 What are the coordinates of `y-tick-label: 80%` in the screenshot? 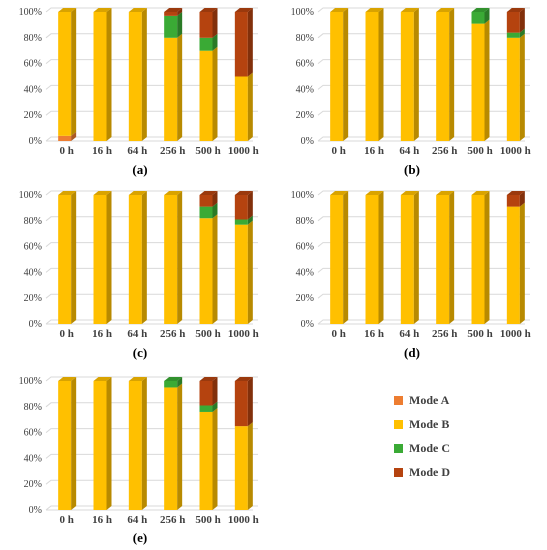 It's located at (33, 221).